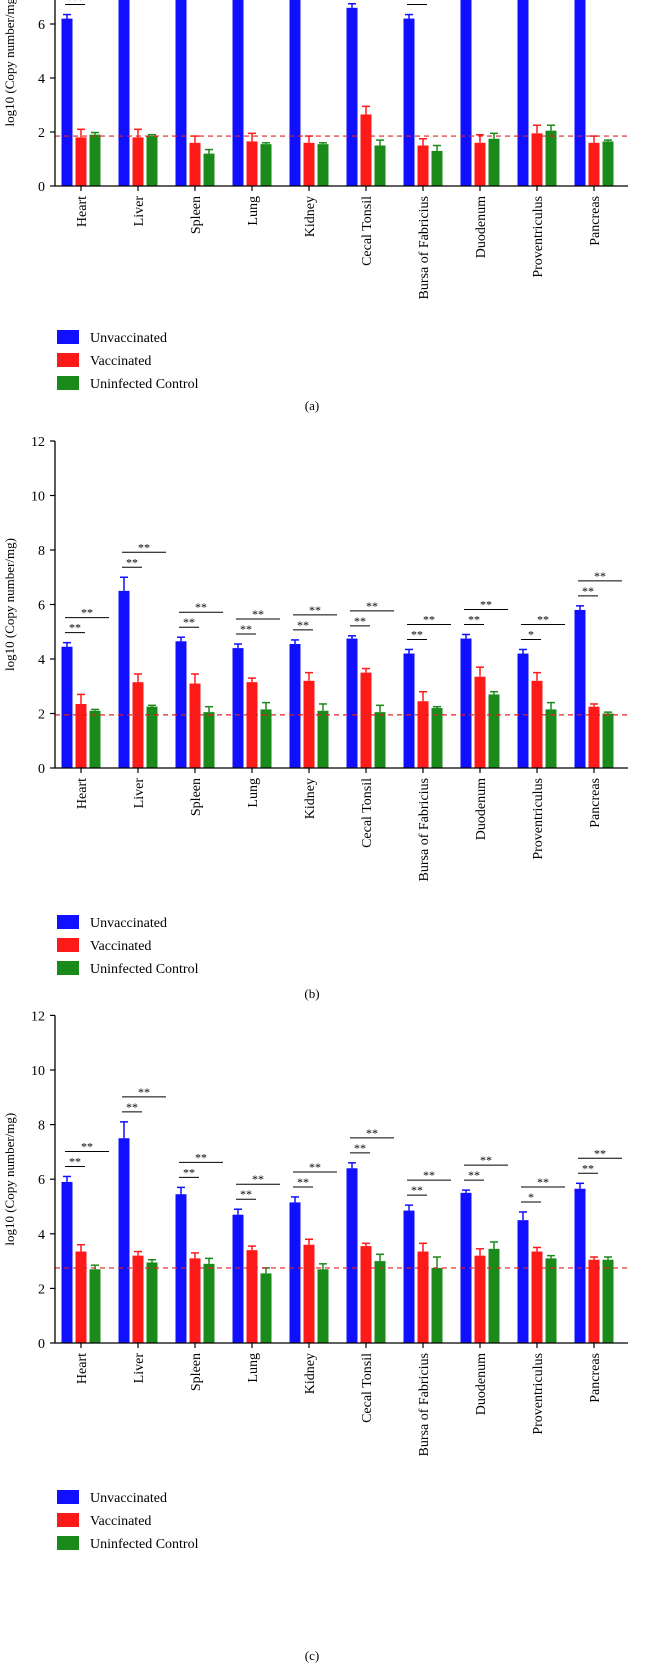 This screenshot has width=670, height=1667. Describe the element at coordinates (196, 797) in the screenshot. I see `x-tick-label: Spleen` at that location.